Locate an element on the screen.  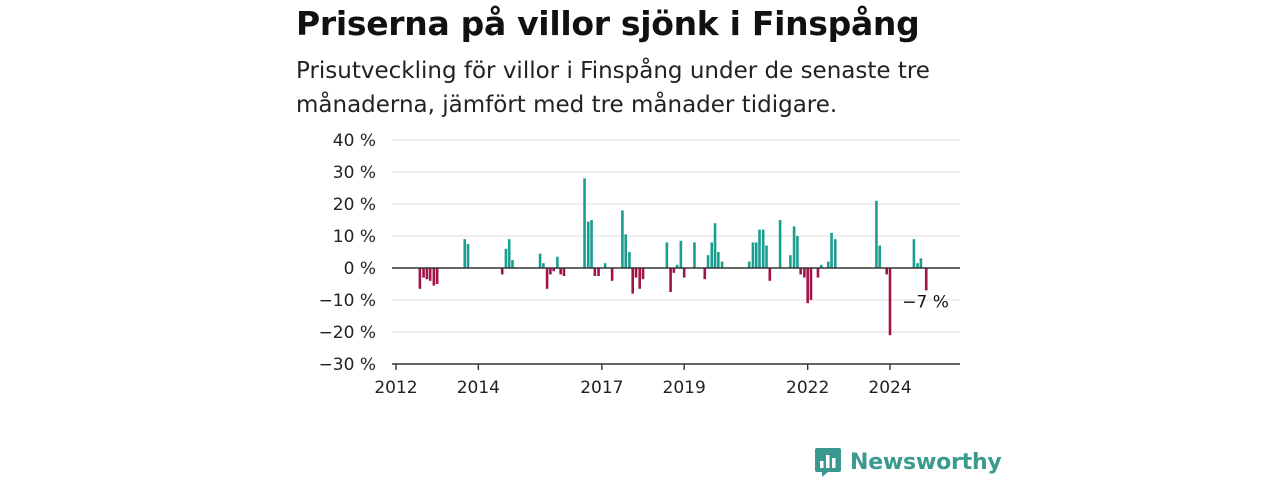
brand-name: Newsworthy is located at coordinates (926, 462).